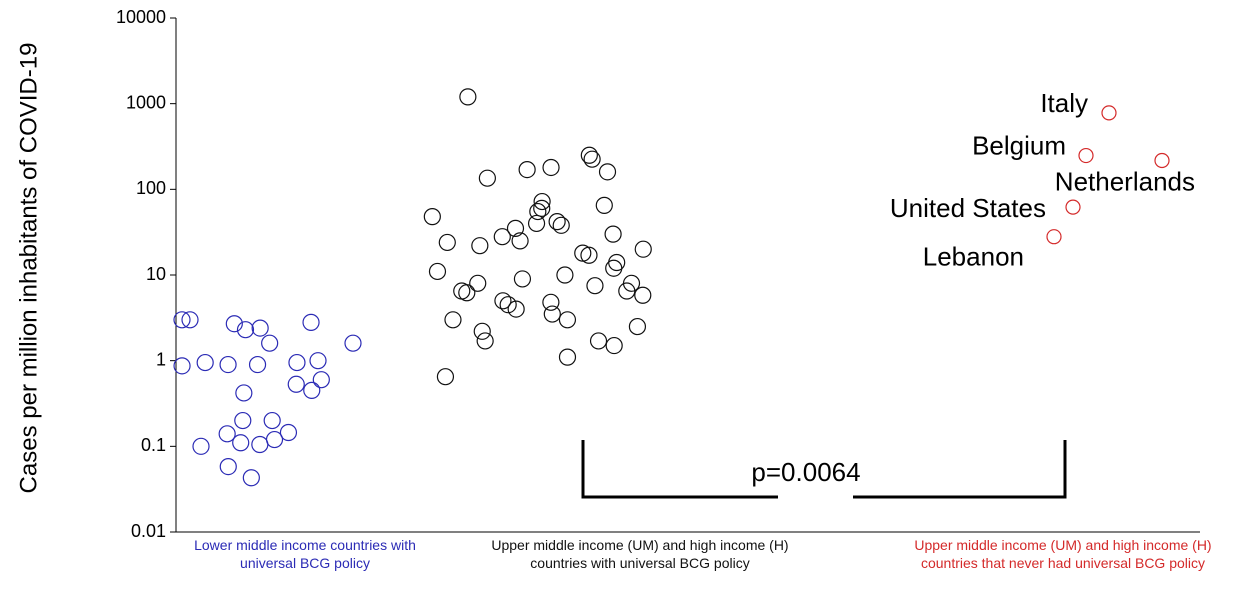 The width and height of the screenshot is (1244, 602). I want to click on significance-bracket, so click(824, 469).